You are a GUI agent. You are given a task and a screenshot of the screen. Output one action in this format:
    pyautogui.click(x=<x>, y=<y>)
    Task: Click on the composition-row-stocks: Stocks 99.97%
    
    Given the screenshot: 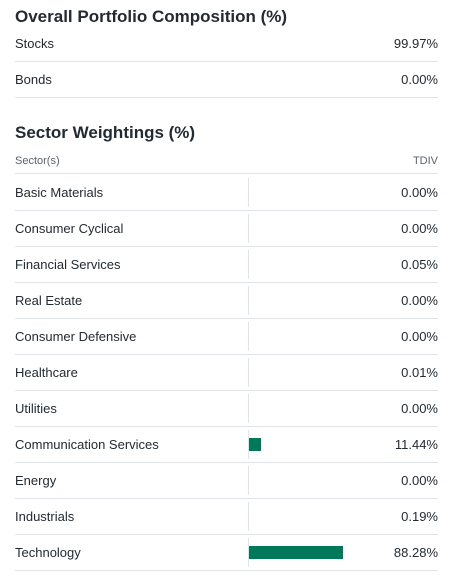 What is the action you would take?
    pyautogui.click(x=226, y=44)
    